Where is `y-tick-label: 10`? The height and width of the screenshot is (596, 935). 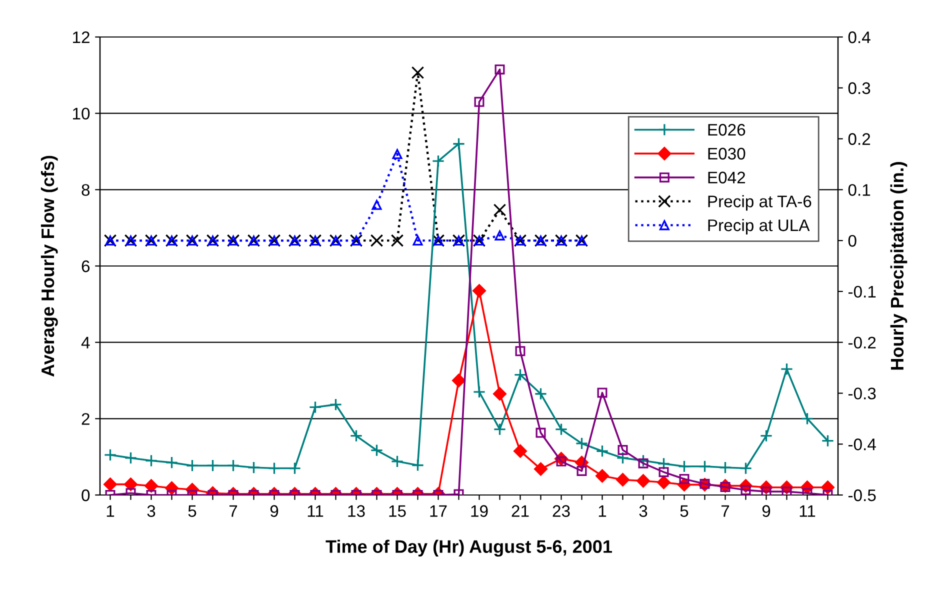 y-tick-label: 10 is located at coordinates (81, 114).